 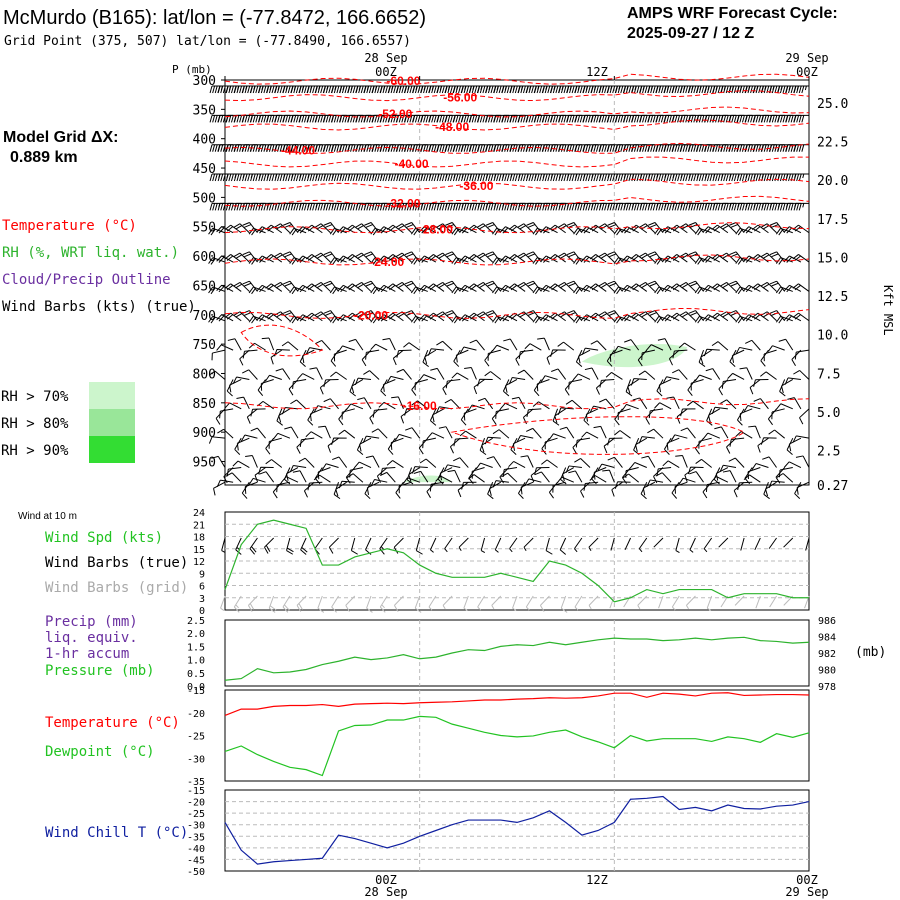 What do you see at coordinates (832, 297) in the screenshot?
I see `height-tick-label: 12.5` at bounding box center [832, 297].